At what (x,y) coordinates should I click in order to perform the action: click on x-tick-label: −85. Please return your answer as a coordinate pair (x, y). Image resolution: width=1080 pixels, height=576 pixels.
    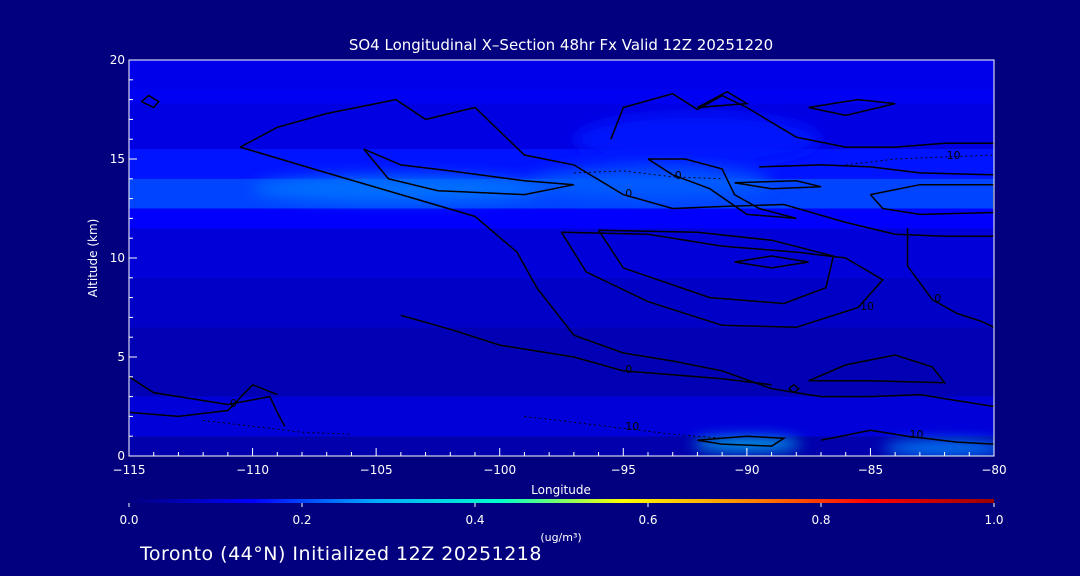
    Looking at the image, I should click on (870, 470).